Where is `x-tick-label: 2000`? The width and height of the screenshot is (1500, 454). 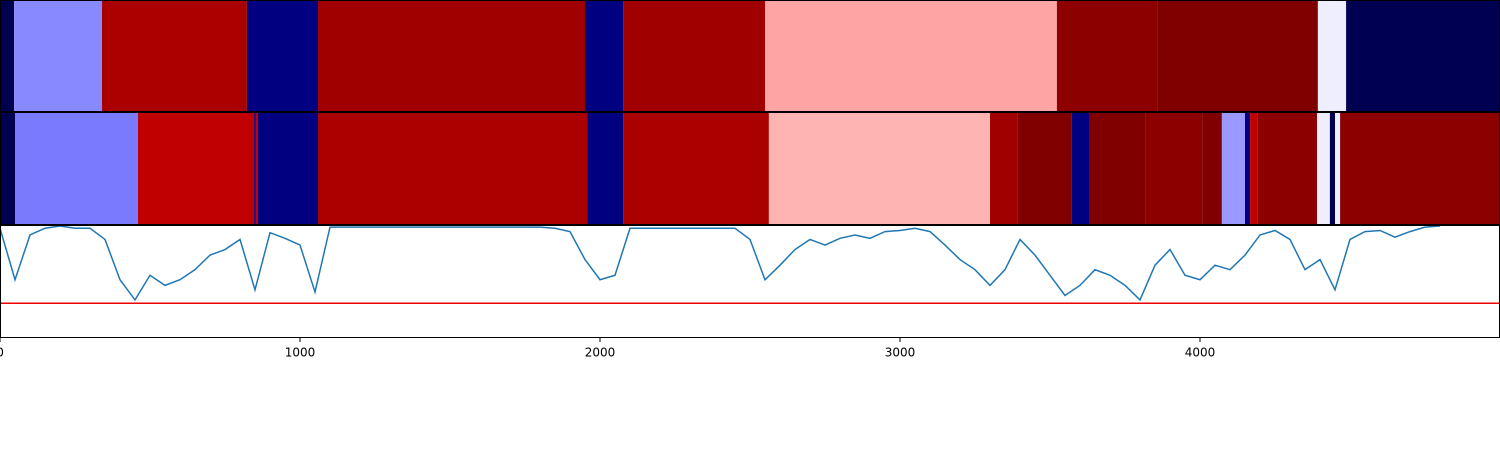
x-tick-label: 2000 is located at coordinates (600, 353).